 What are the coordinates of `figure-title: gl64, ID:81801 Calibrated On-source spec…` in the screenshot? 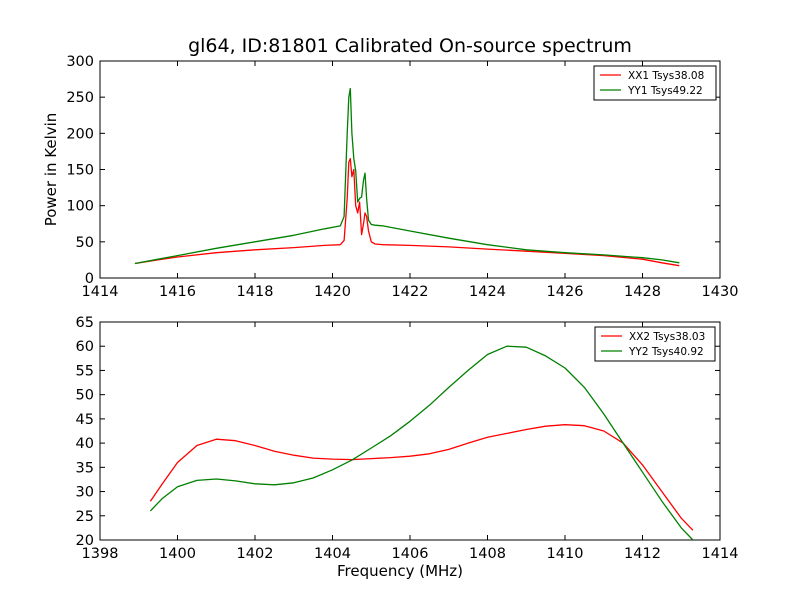 It's located at (410, 46).